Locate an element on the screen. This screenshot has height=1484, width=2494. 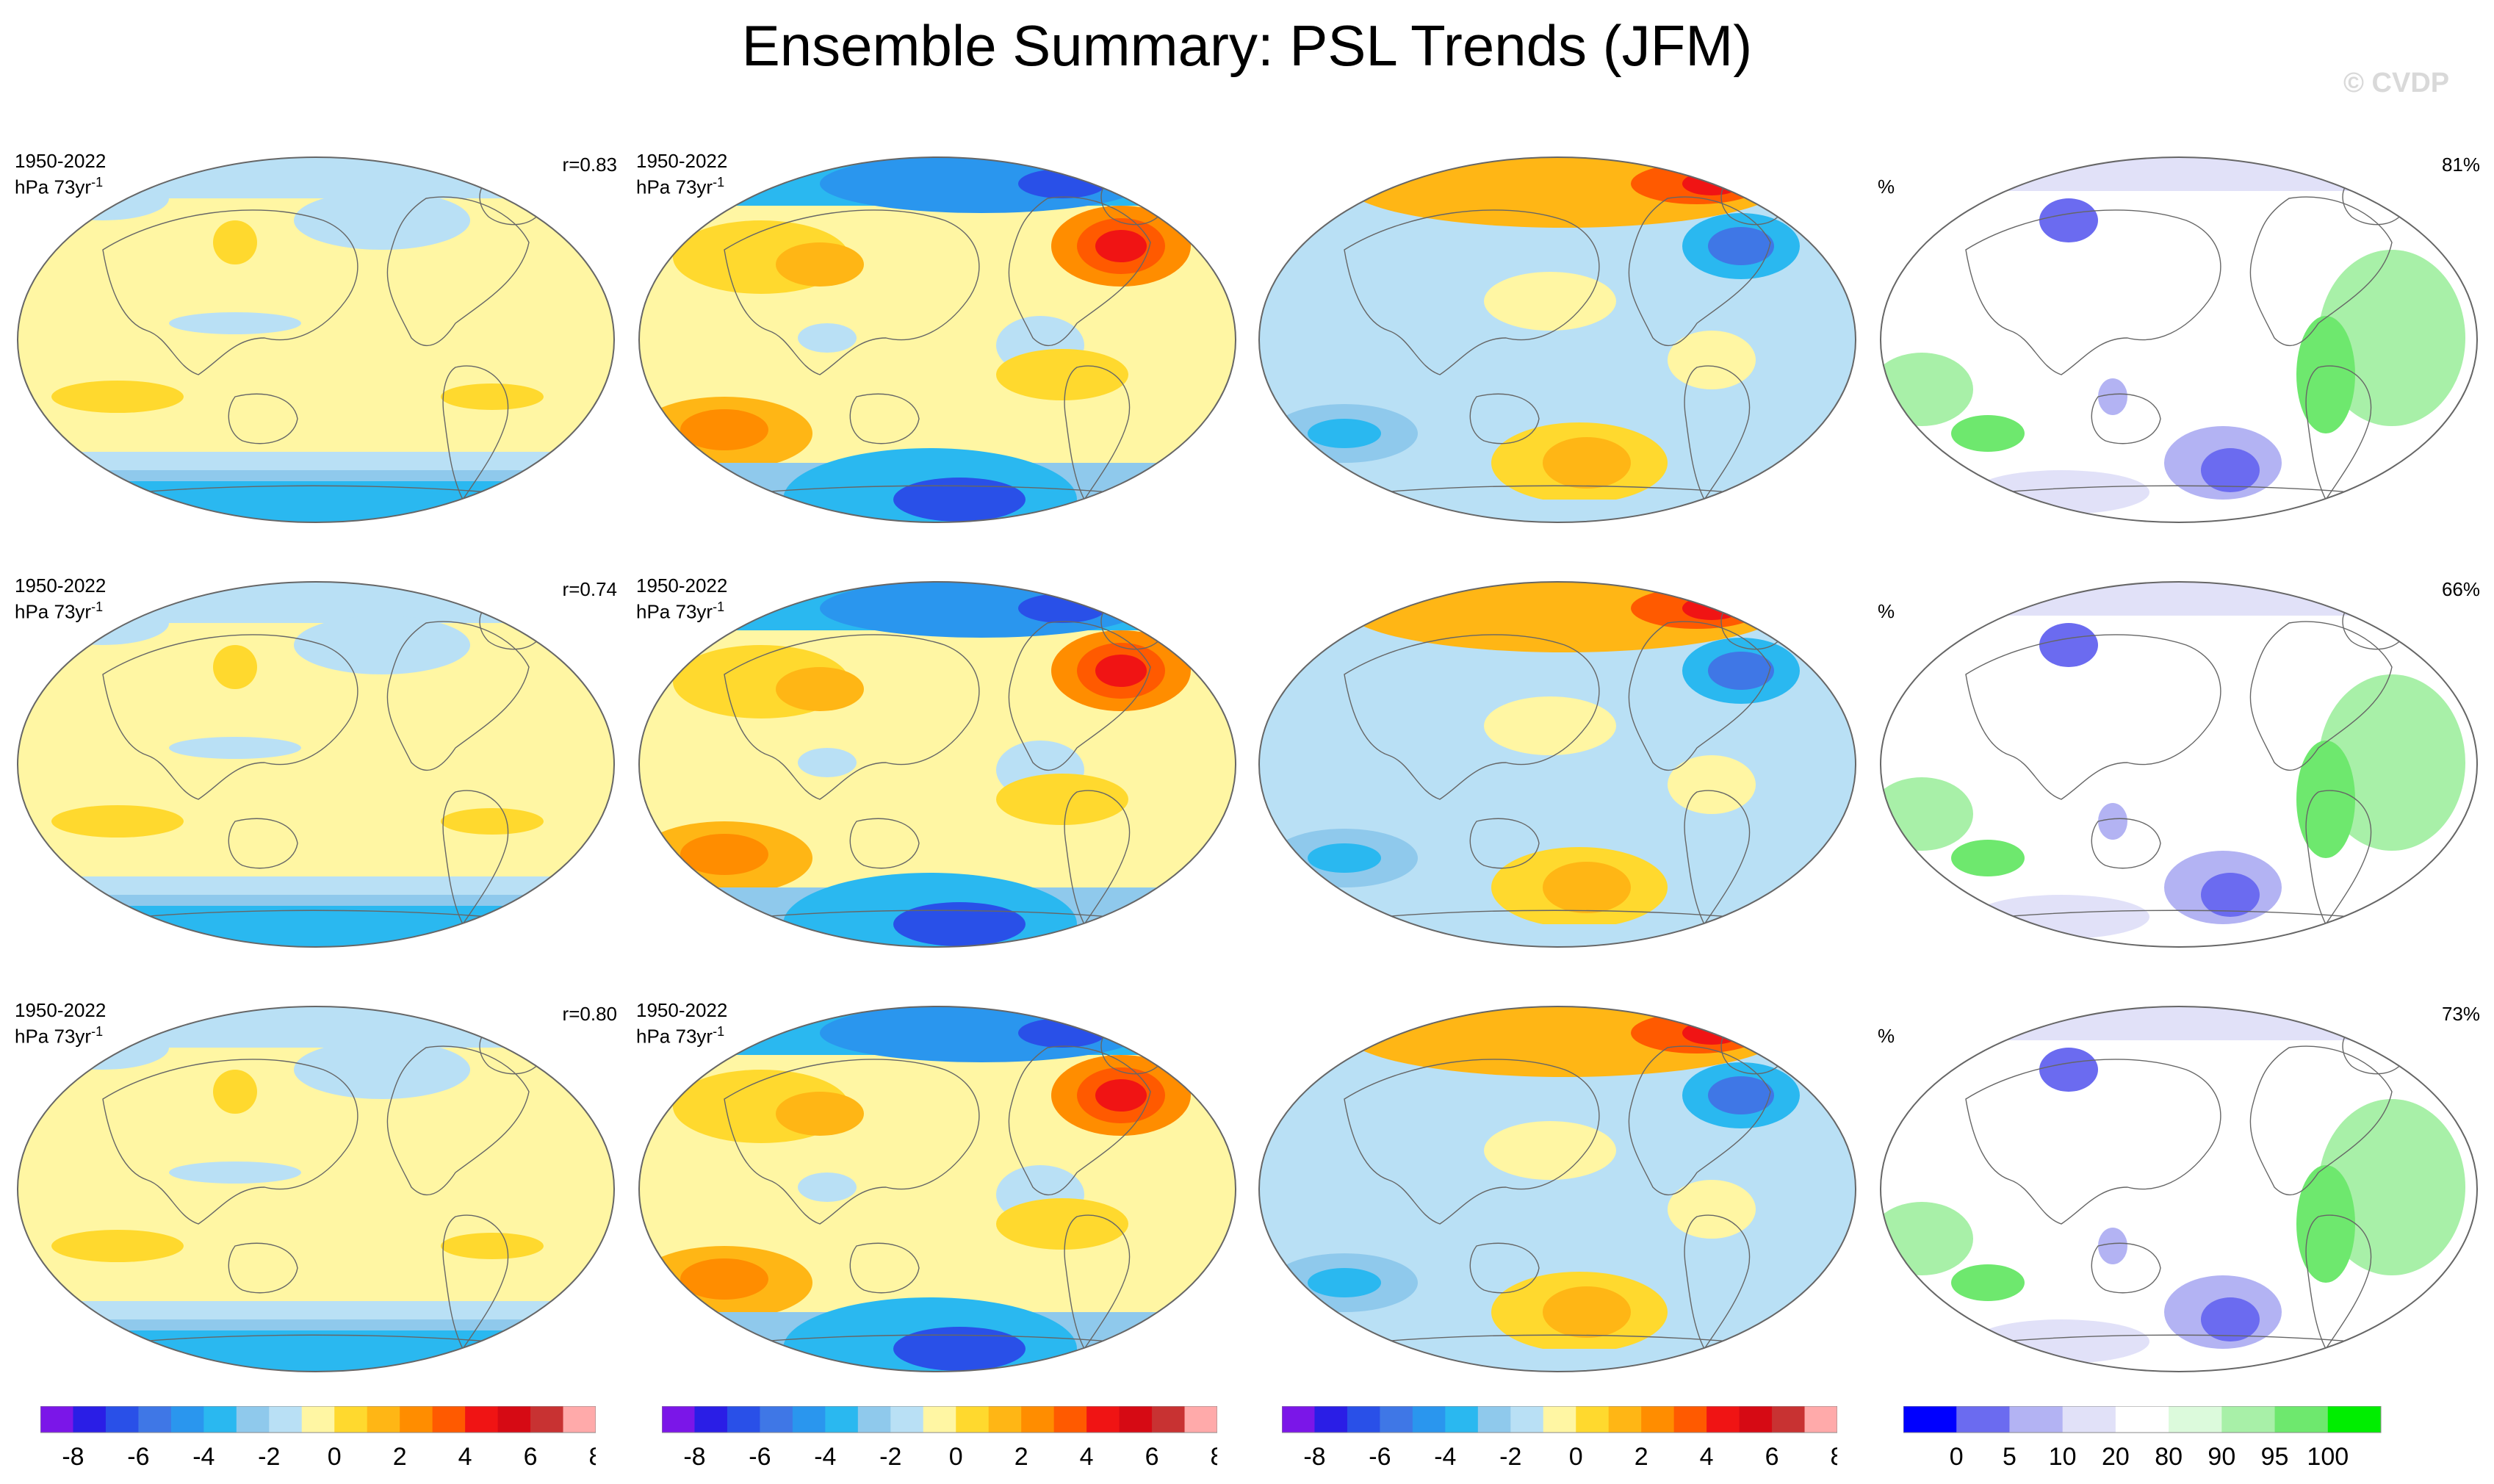
southern-blue-core is located at coordinates (2230, 895).